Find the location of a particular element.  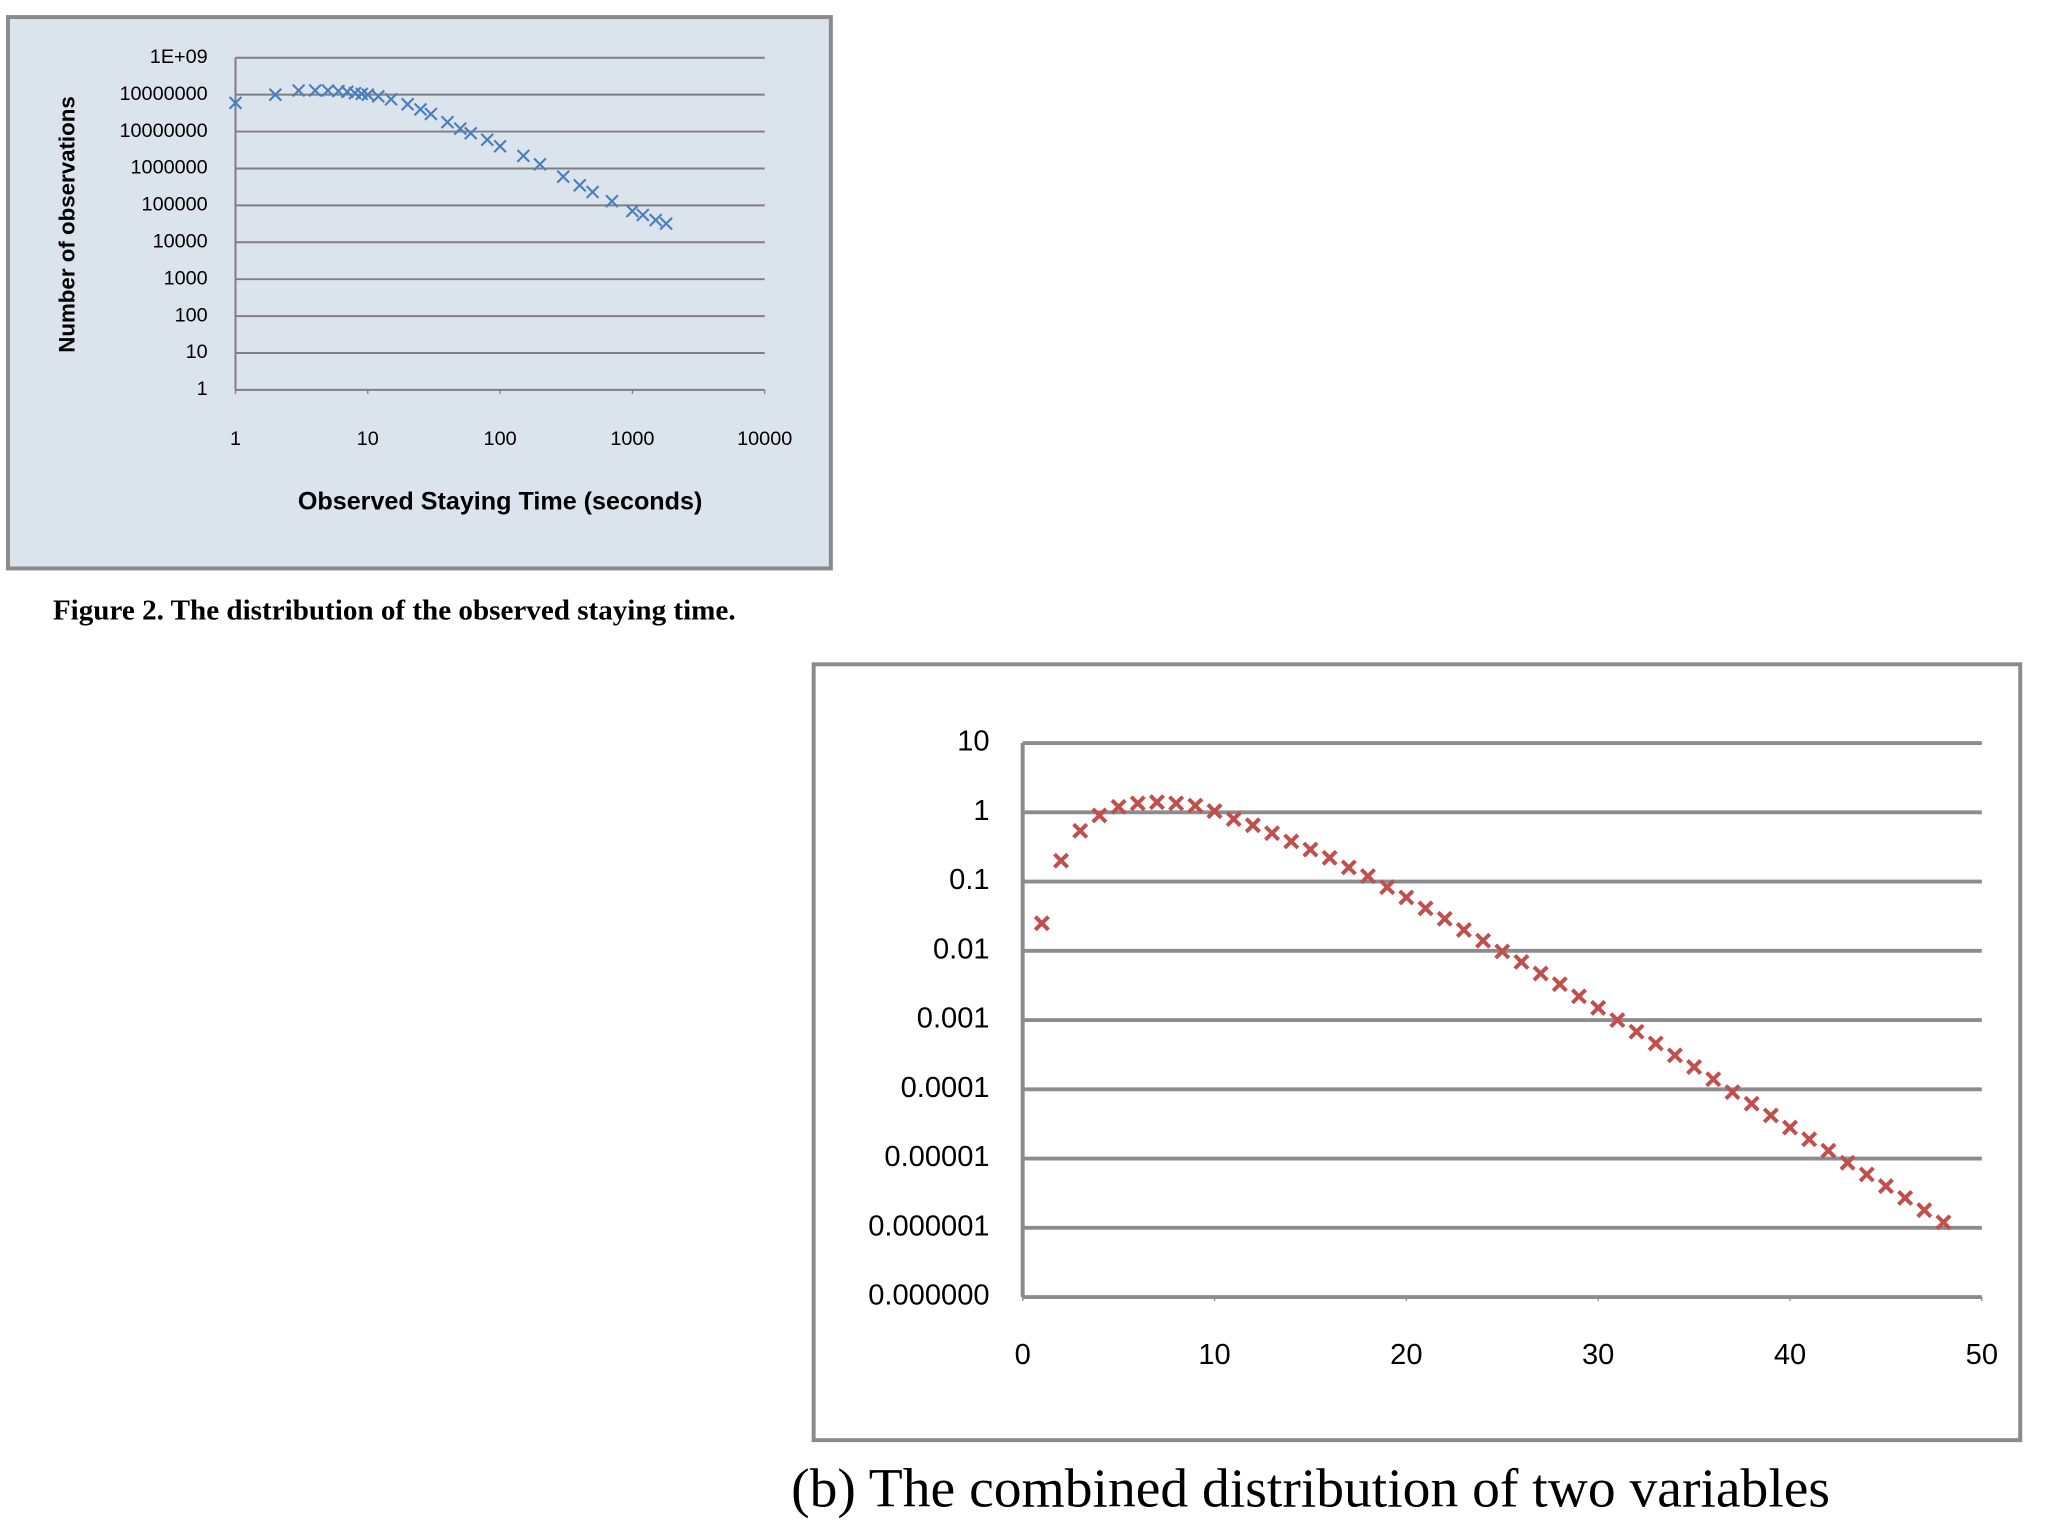

y-tick-label: 100 is located at coordinates (191, 315).